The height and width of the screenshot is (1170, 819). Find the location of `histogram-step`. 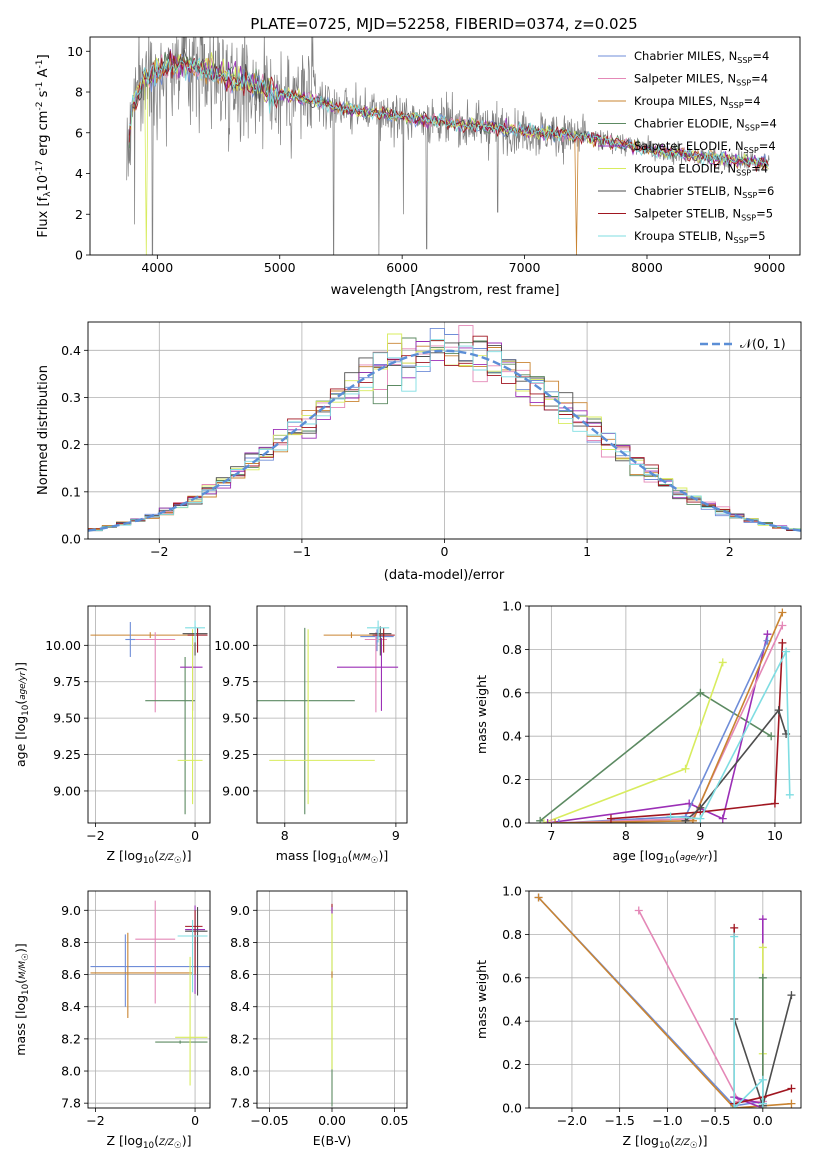

histogram-step is located at coordinates (444, 433).